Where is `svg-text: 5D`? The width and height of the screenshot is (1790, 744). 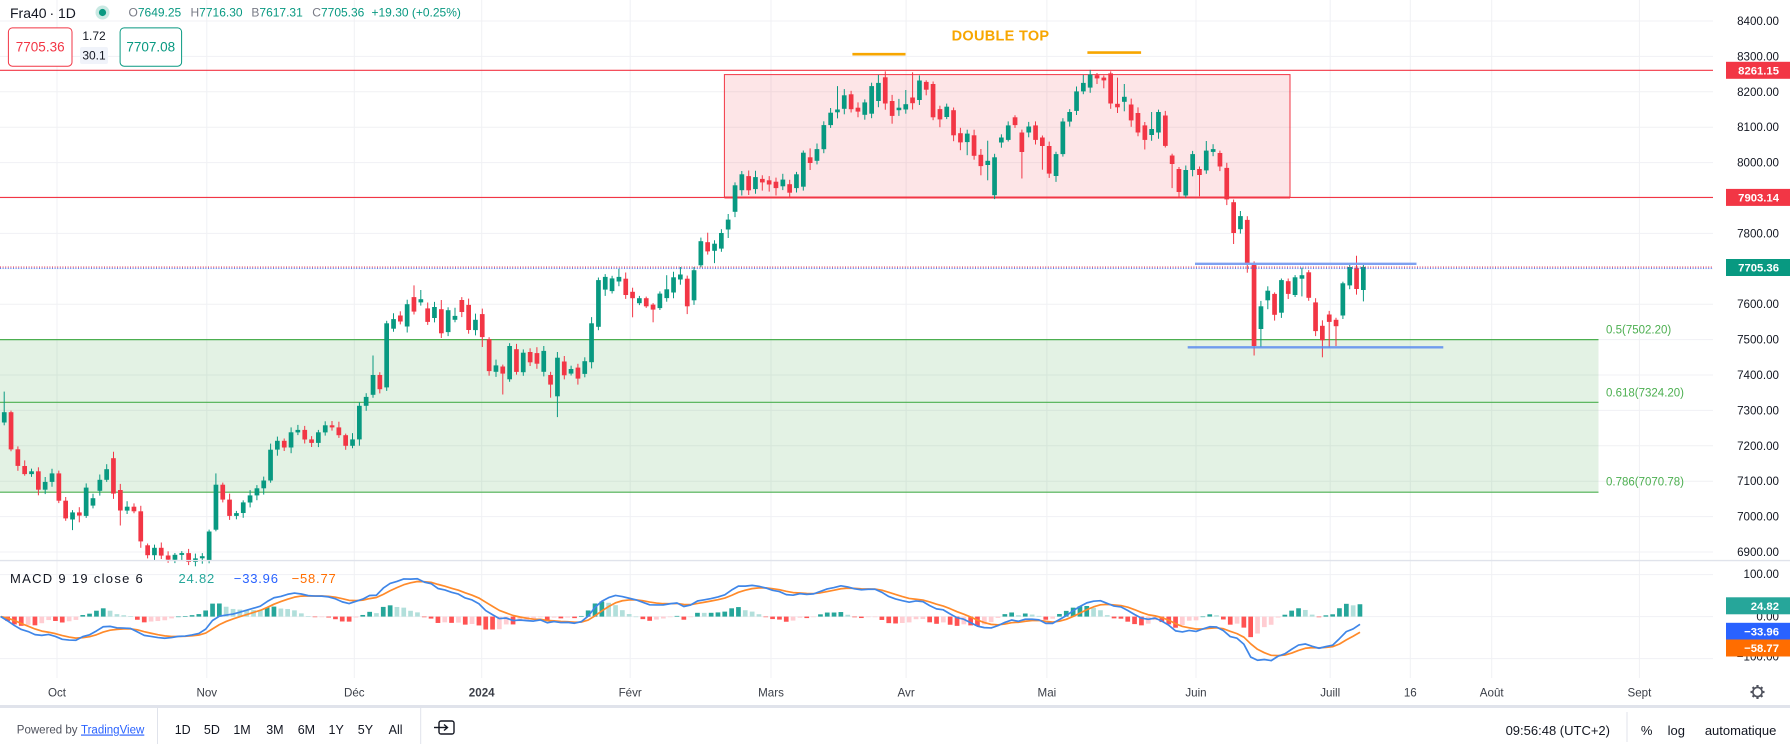
svg-text: 5D is located at coordinates (212, 730).